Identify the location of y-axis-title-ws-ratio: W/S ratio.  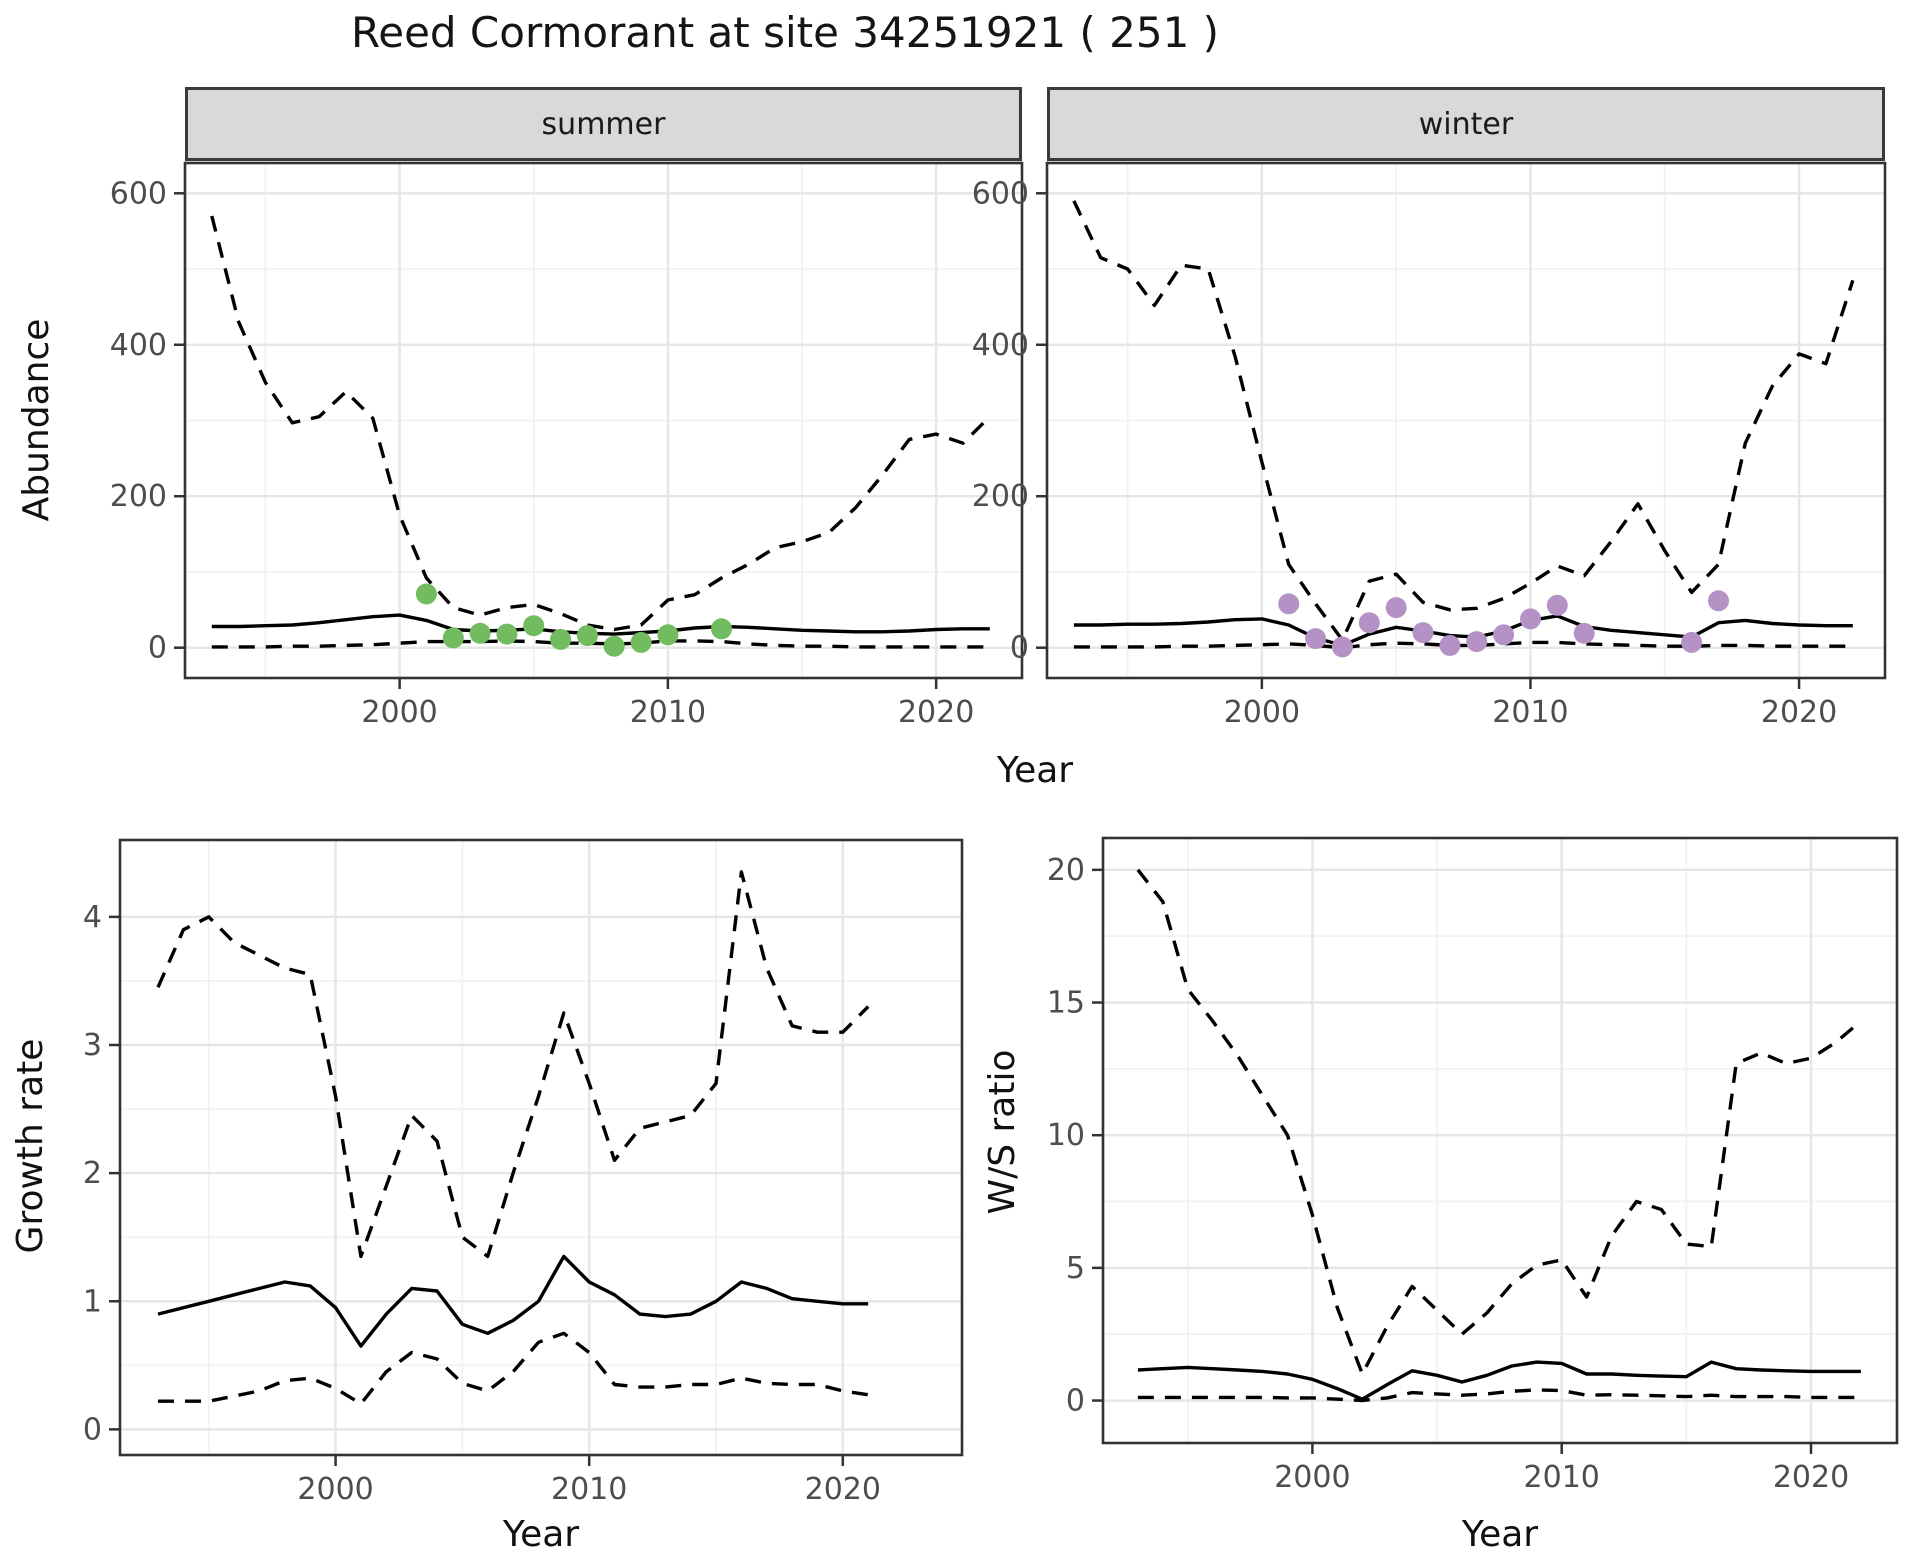
(1002, 1132).